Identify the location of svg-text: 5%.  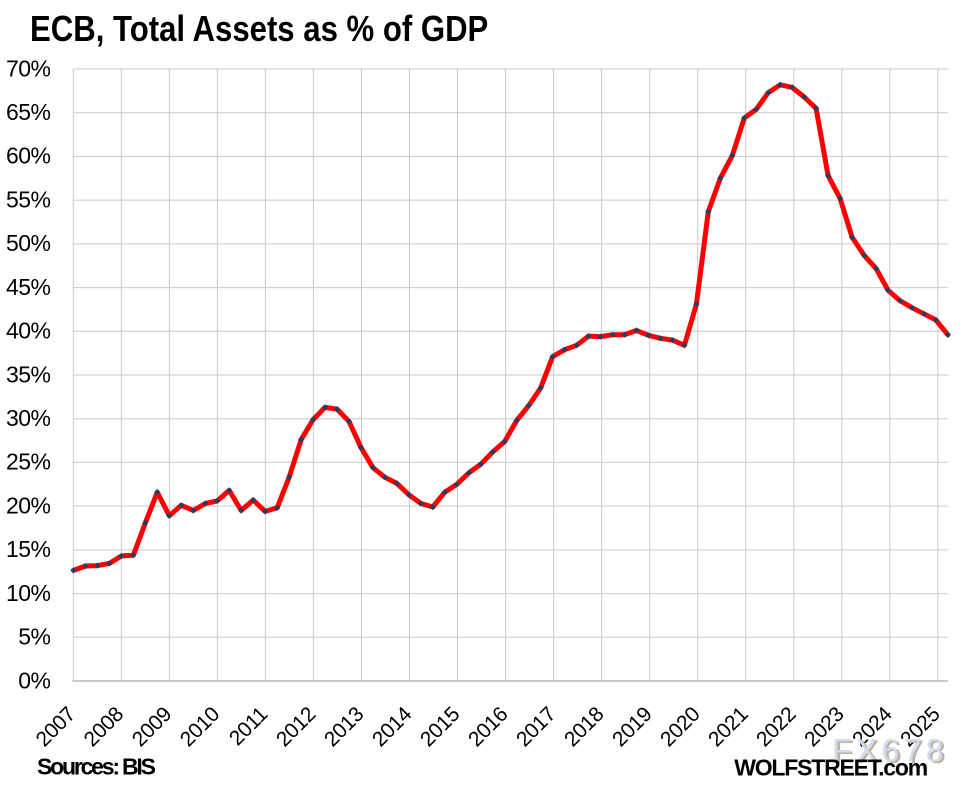
(34, 637).